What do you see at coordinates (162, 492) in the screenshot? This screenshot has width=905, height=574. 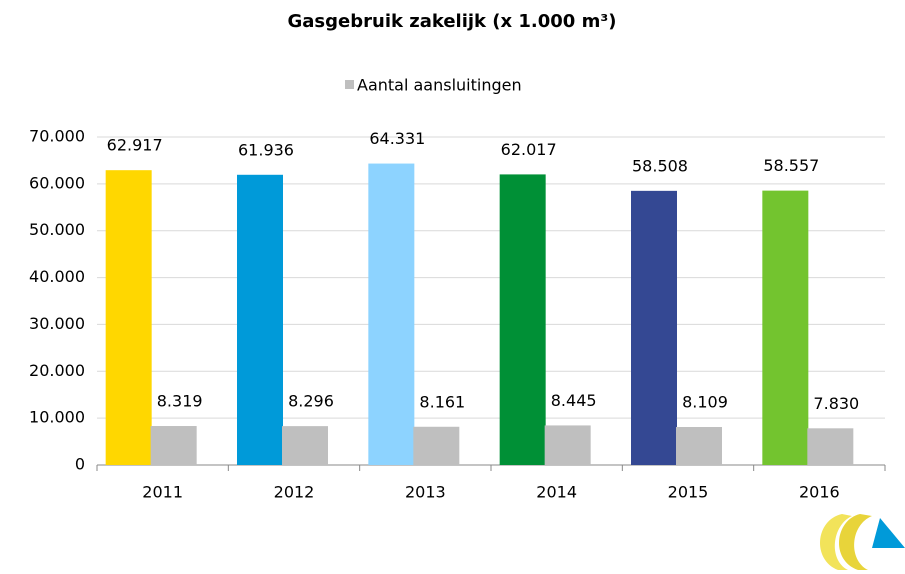 I see `x-tick-label: 2011` at bounding box center [162, 492].